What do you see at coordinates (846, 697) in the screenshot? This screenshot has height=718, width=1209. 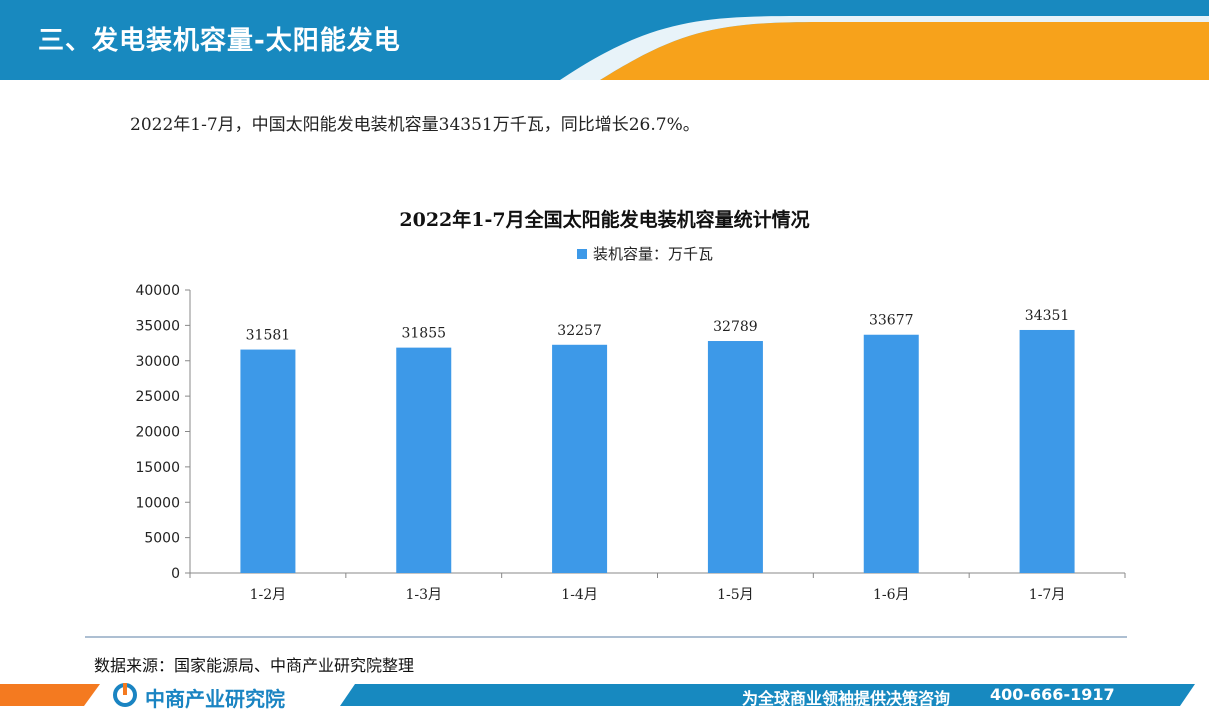 I see `footer-slogan: 为全球商业领袖提供决策咨询` at bounding box center [846, 697].